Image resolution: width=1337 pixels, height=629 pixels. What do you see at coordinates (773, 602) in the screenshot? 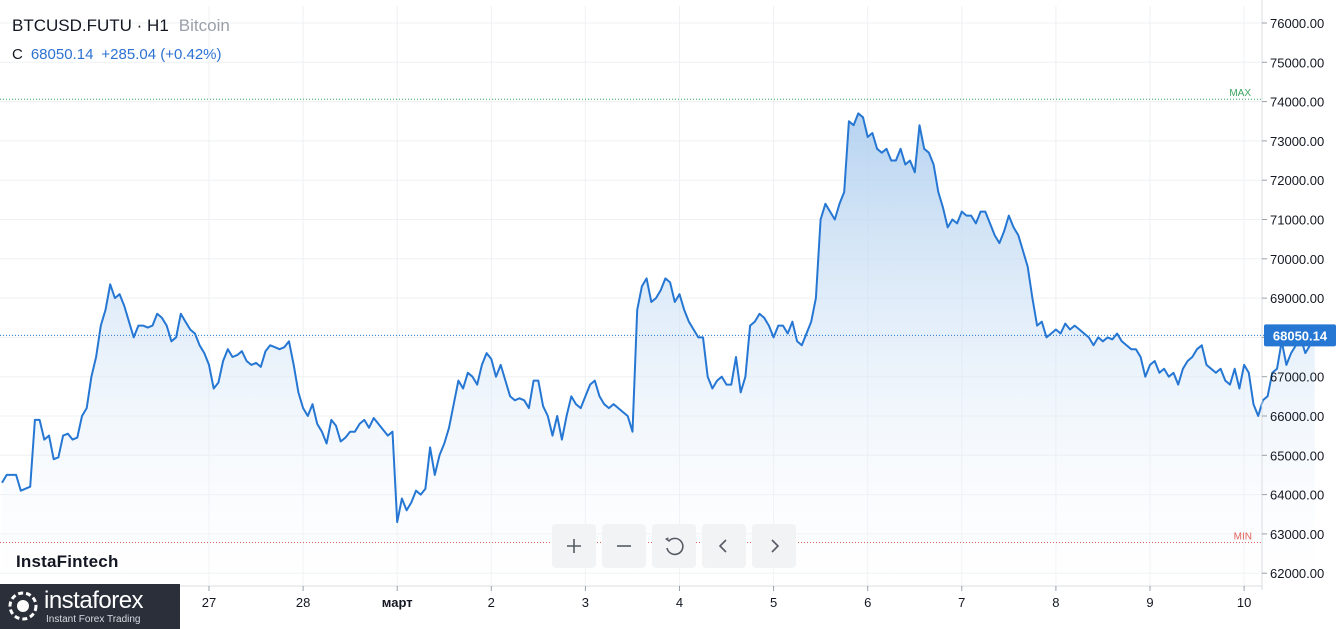
I see `x-tick-label: 5` at bounding box center [773, 602].